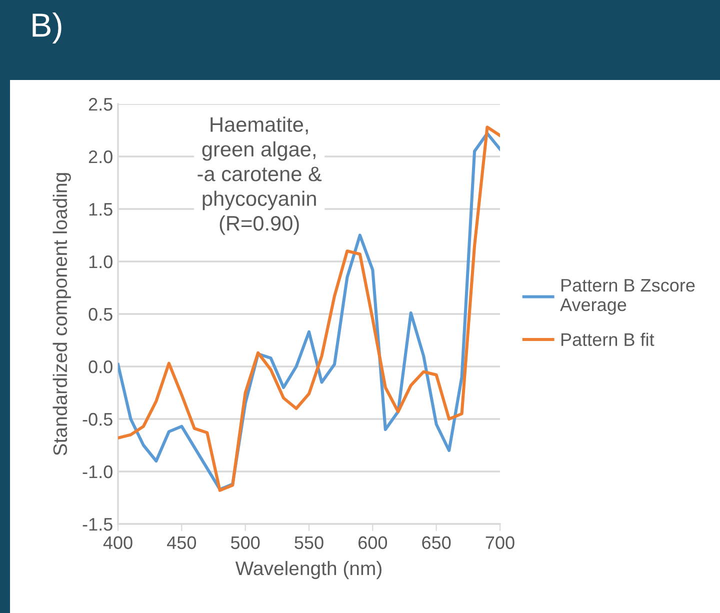 This screenshot has height=613, width=720. What do you see at coordinates (100, 367) in the screenshot?
I see `y-tick-label: 0.0` at bounding box center [100, 367].